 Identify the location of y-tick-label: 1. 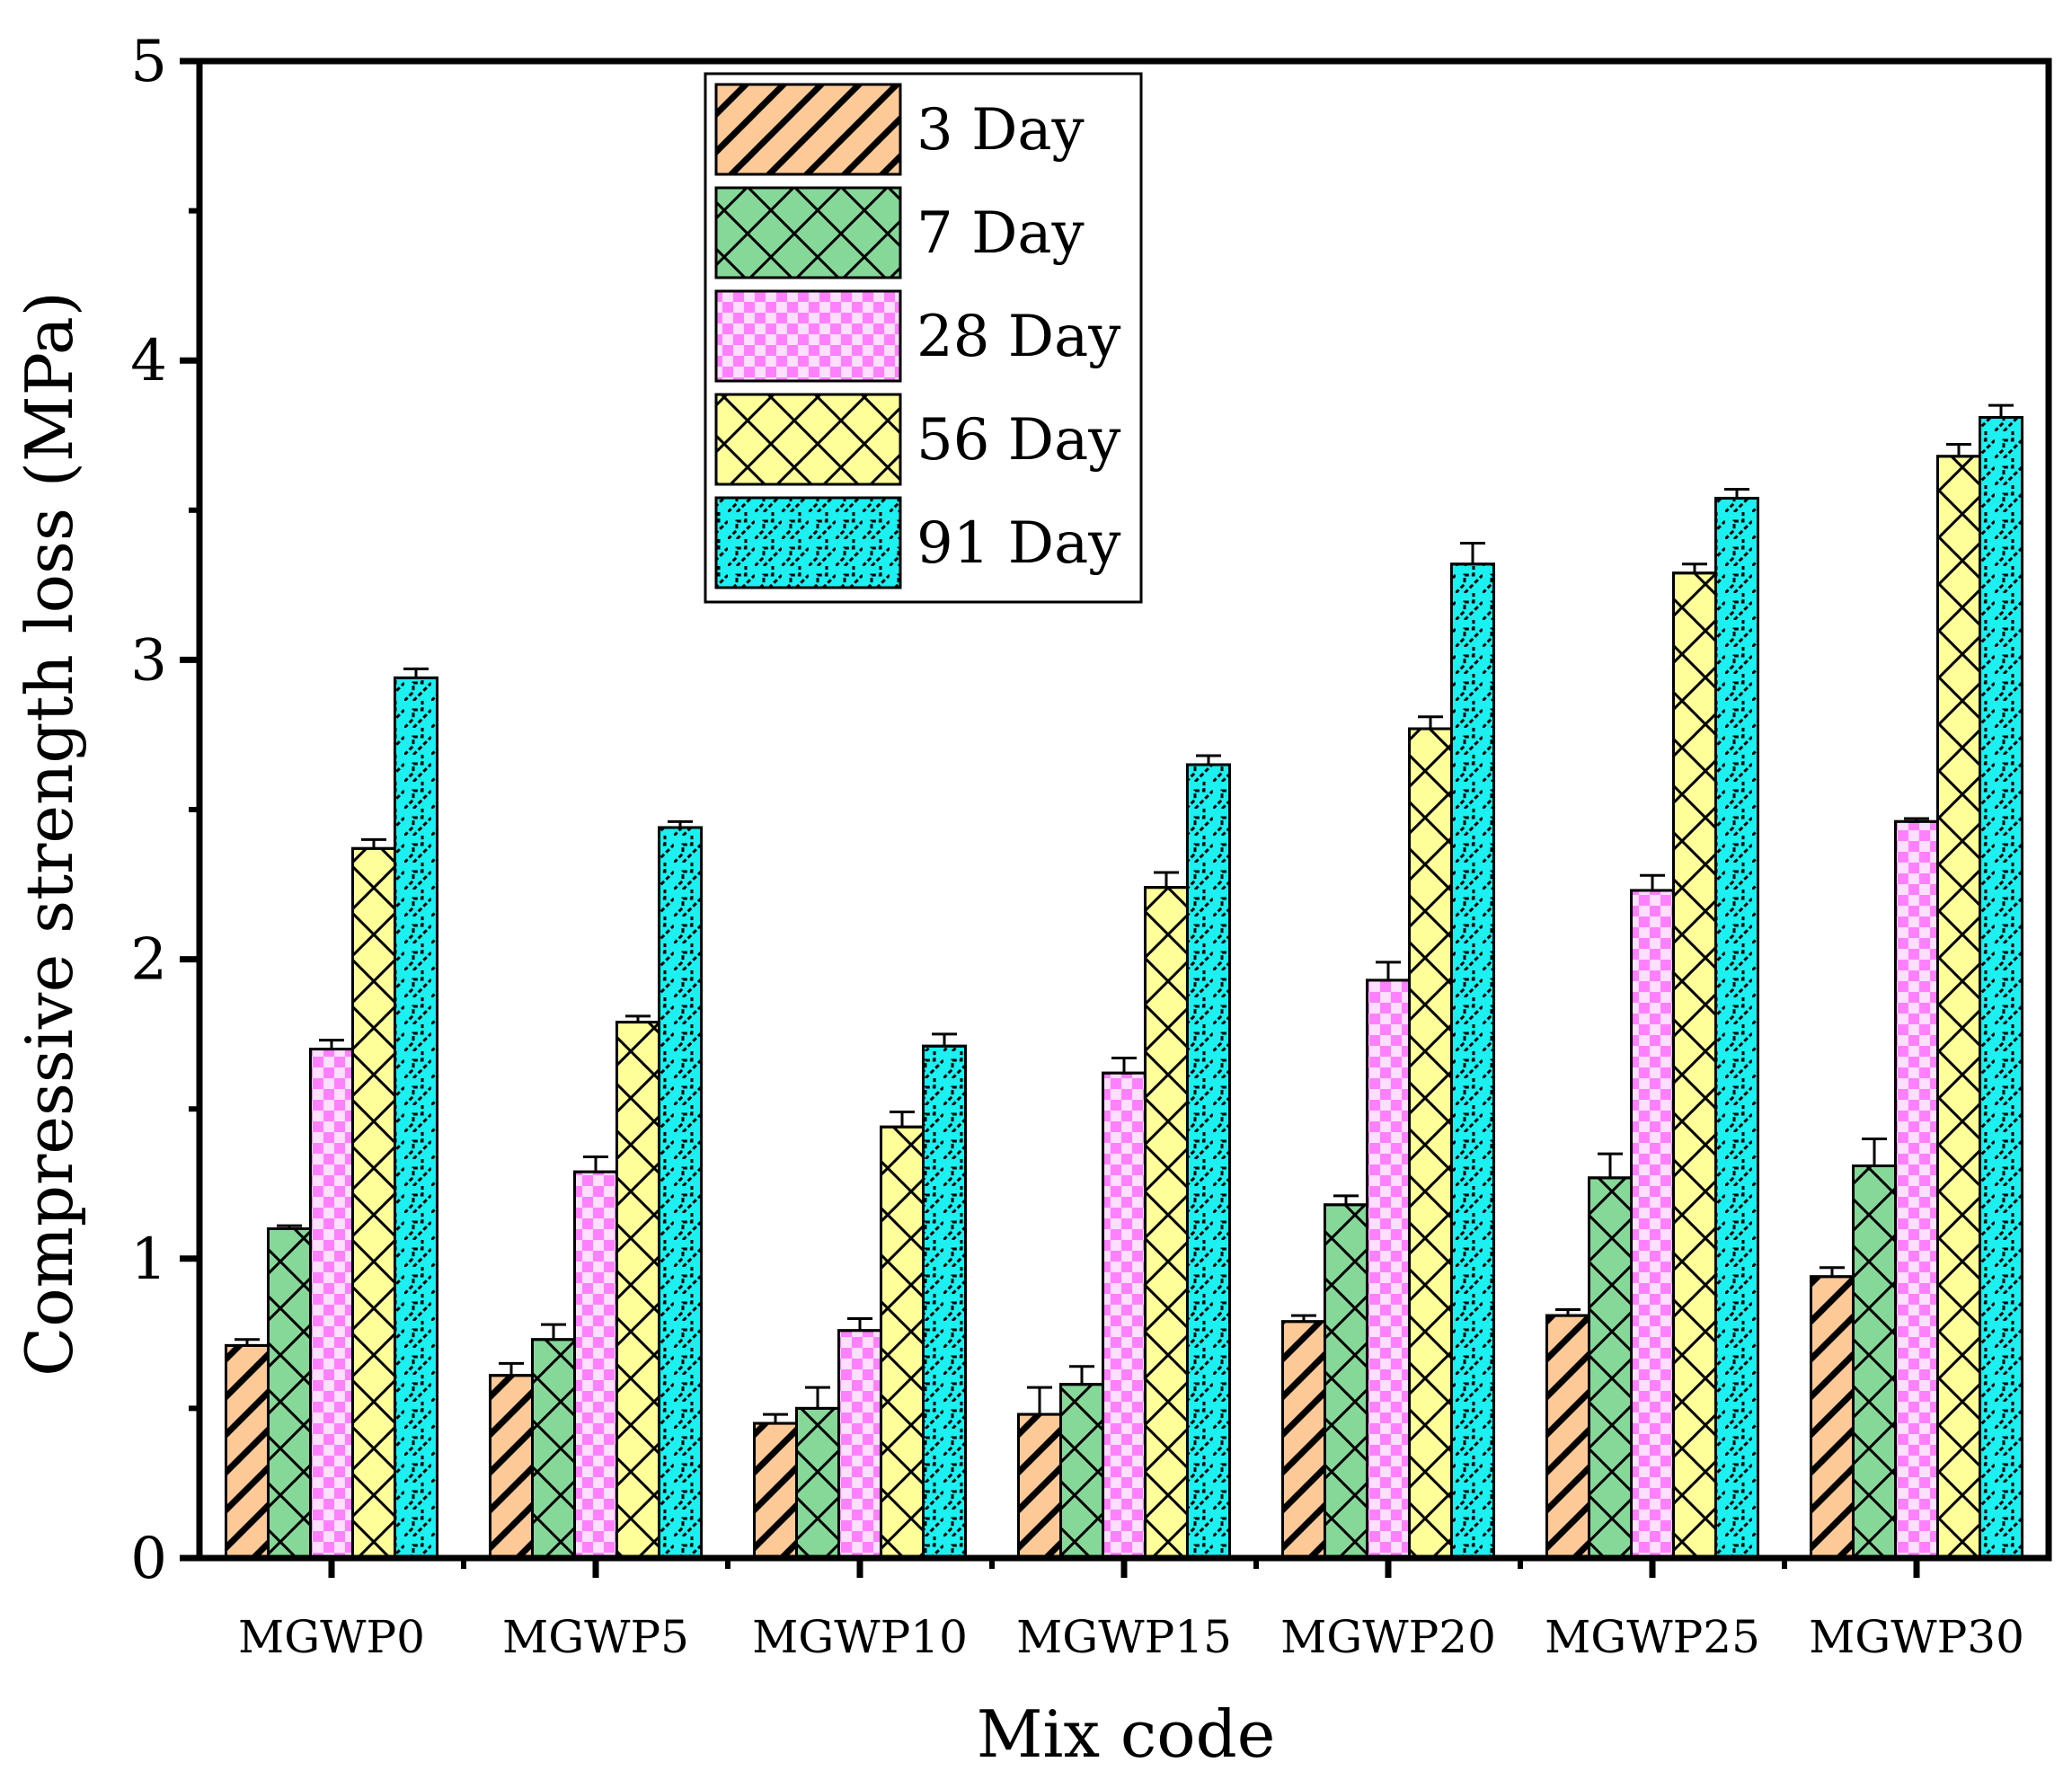
(148, 1259).